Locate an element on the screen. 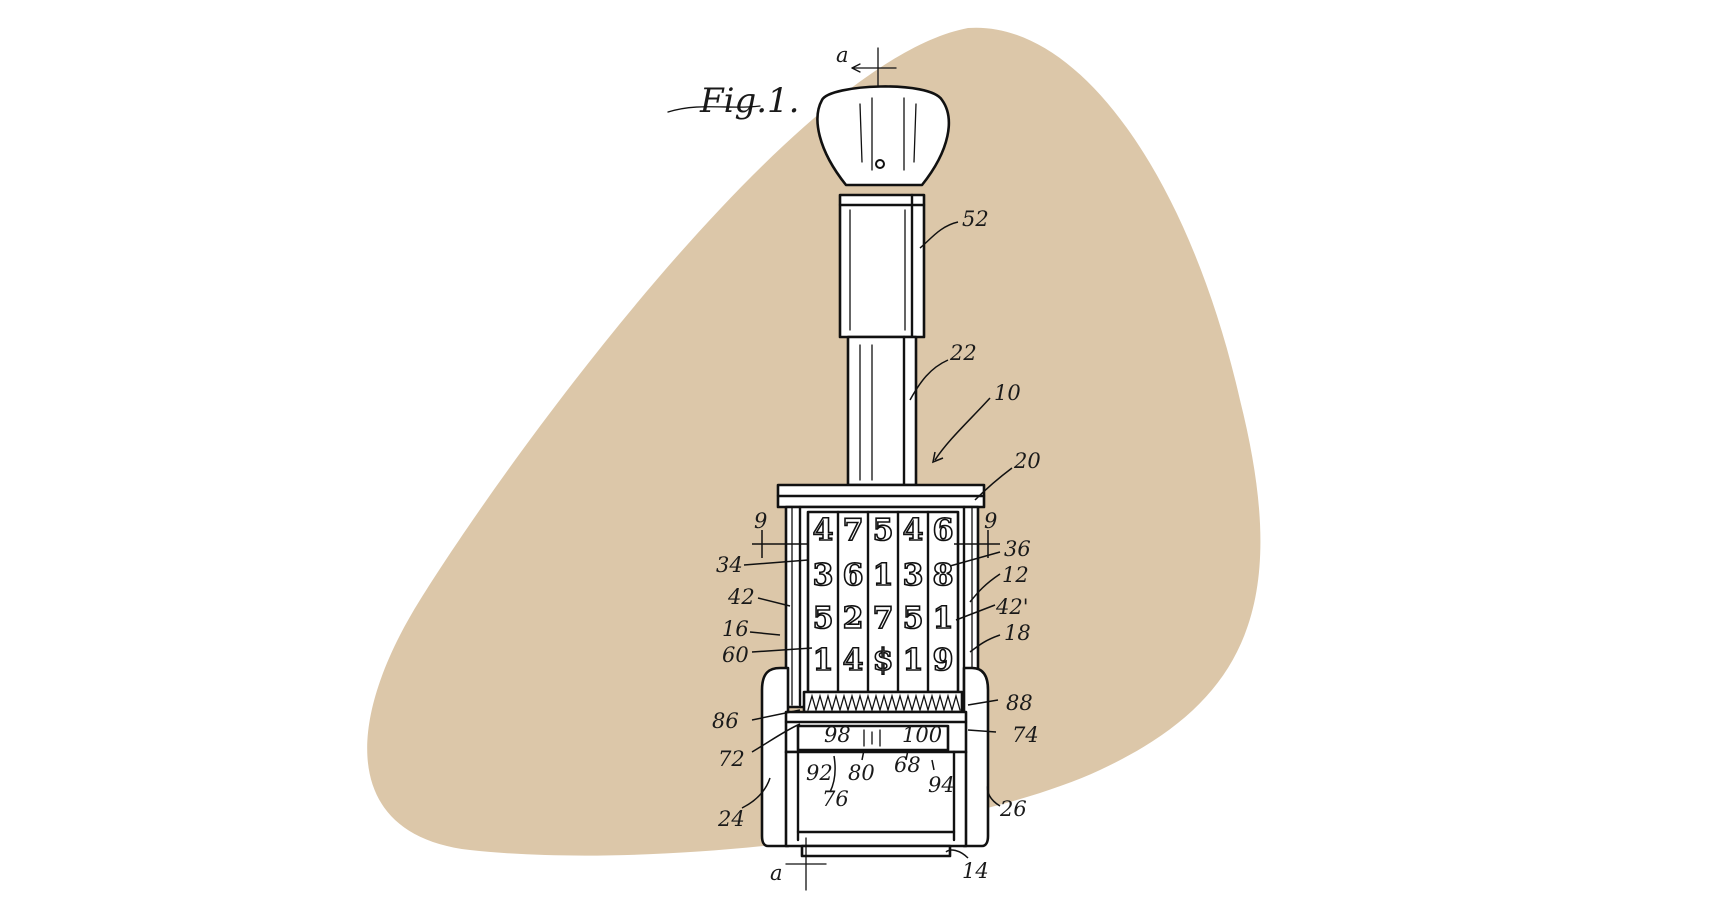 This screenshot has height=908, width=1735. wheel-4-digit-1: 4 is located at coordinates (913, 530).